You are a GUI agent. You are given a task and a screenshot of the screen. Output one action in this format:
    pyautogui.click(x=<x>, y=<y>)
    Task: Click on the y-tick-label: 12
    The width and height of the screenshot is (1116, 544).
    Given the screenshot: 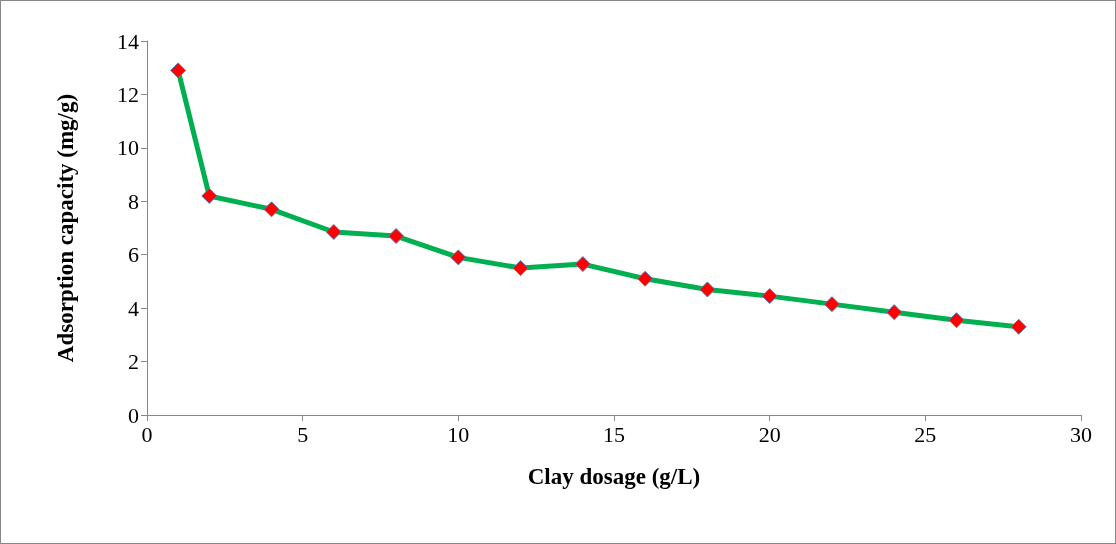 What is the action you would take?
    pyautogui.click(x=128, y=94)
    